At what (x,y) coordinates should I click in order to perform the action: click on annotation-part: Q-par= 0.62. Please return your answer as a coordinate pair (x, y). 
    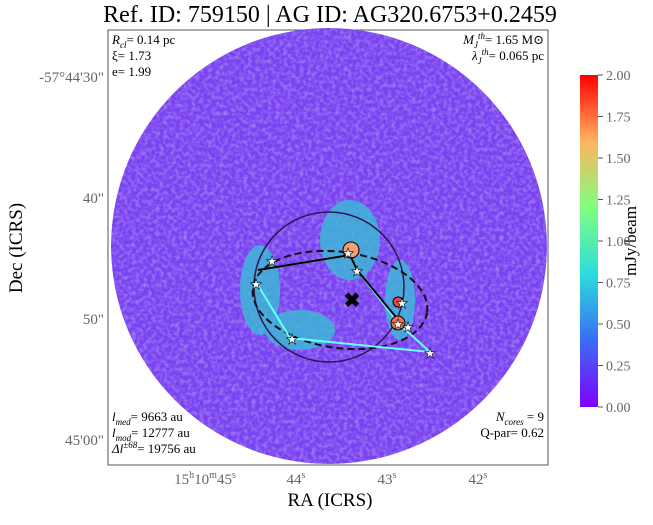
    Looking at the image, I should click on (512, 432).